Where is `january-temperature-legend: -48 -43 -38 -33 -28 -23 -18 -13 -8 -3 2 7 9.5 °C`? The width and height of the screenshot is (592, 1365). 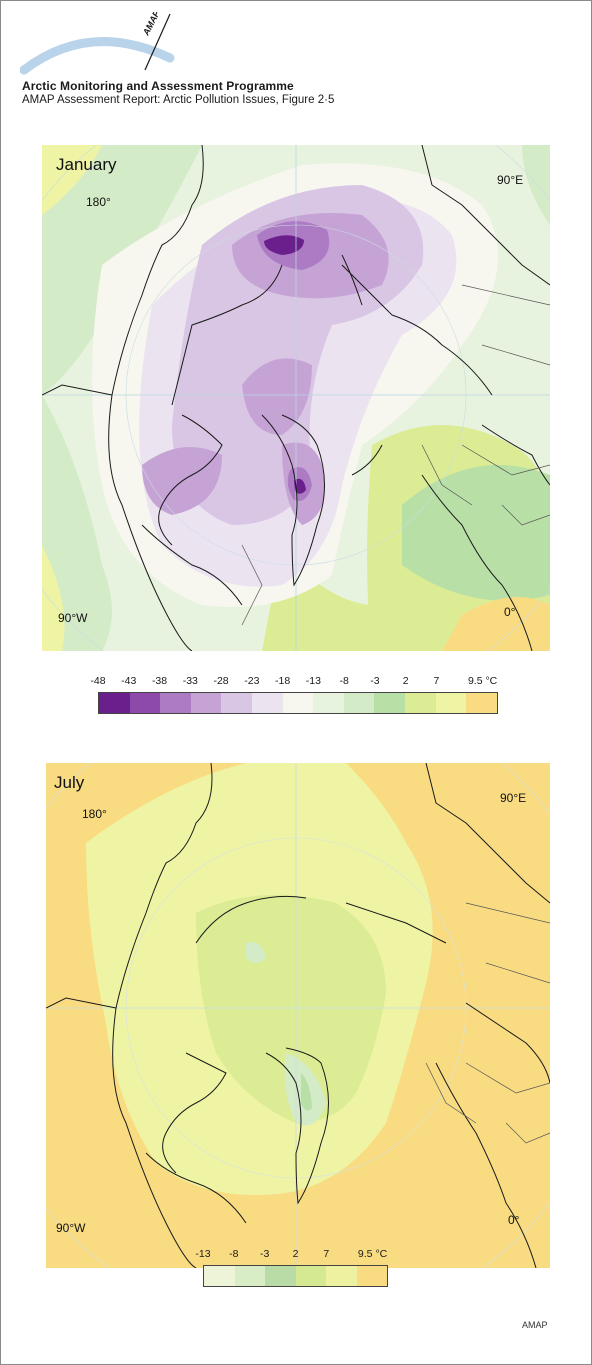 january-temperature-legend: -48 -43 -38 -33 -28 -23 -18 -13 -8 -3 2 7 9.5 °C is located at coordinates (294, 696).